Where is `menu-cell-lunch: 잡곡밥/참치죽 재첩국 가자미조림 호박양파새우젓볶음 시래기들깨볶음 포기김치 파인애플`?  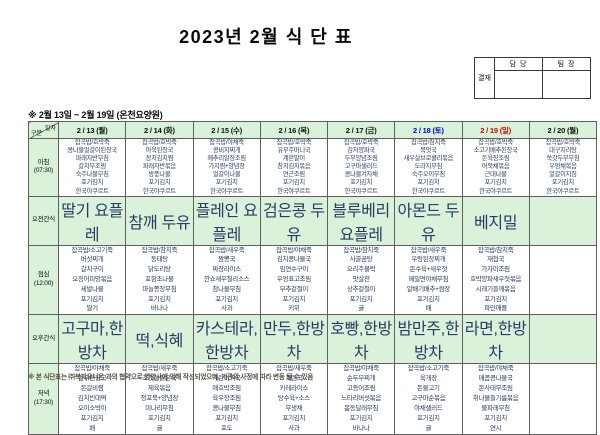
menu-cell-lunch: 잡곡밥/참치죽 재첩국 가자미조림 호박양파새우젓볶음 시래기들깨볶음 포기김치 파인애플 is located at coordinates (495, 280).